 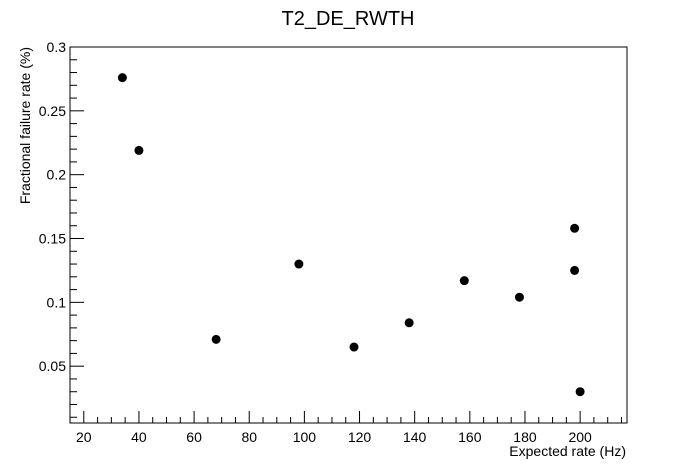 I want to click on x-tick-label: 60, so click(x=194, y=437).